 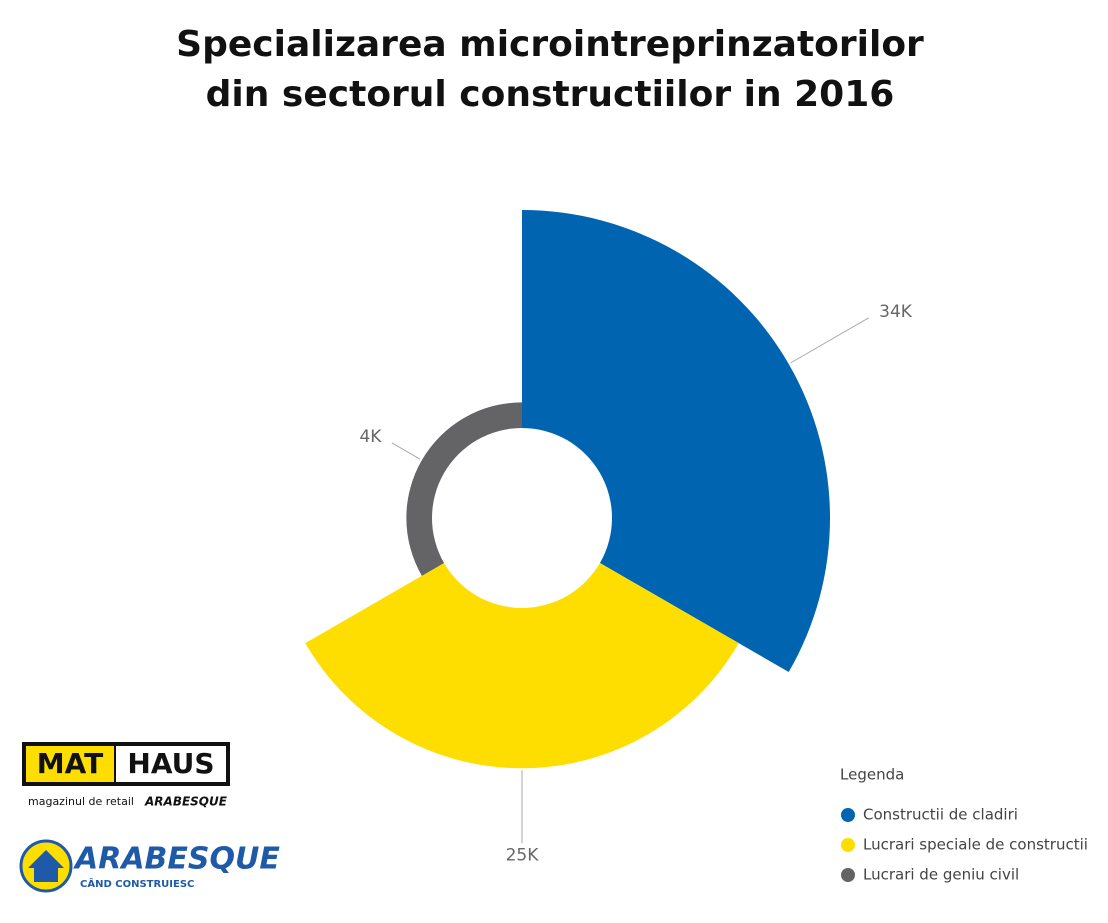 What do you see at coordinates (170, 763) in the screenshot?
I see `logo-text: HAUS` at bounding box center [170, 763].